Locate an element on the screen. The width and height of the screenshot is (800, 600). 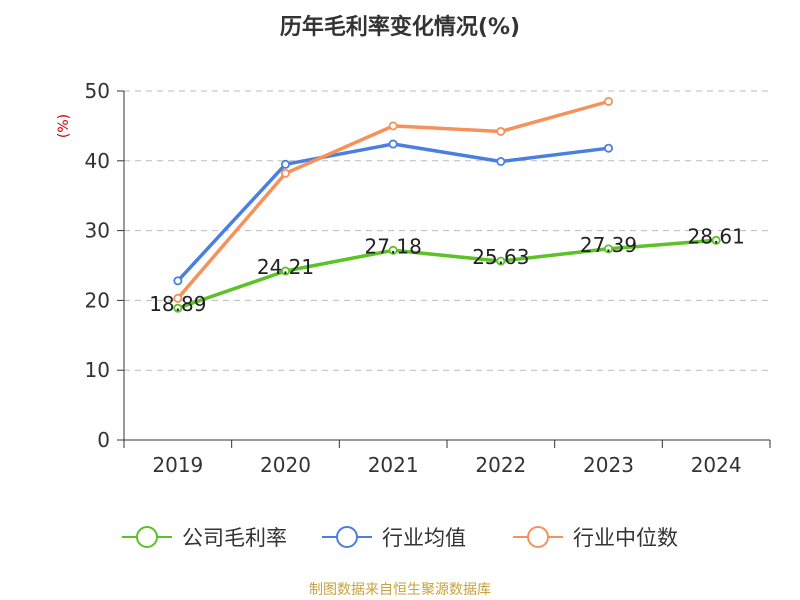
y-tick-label: 20 is located at coordinates (97, 300).